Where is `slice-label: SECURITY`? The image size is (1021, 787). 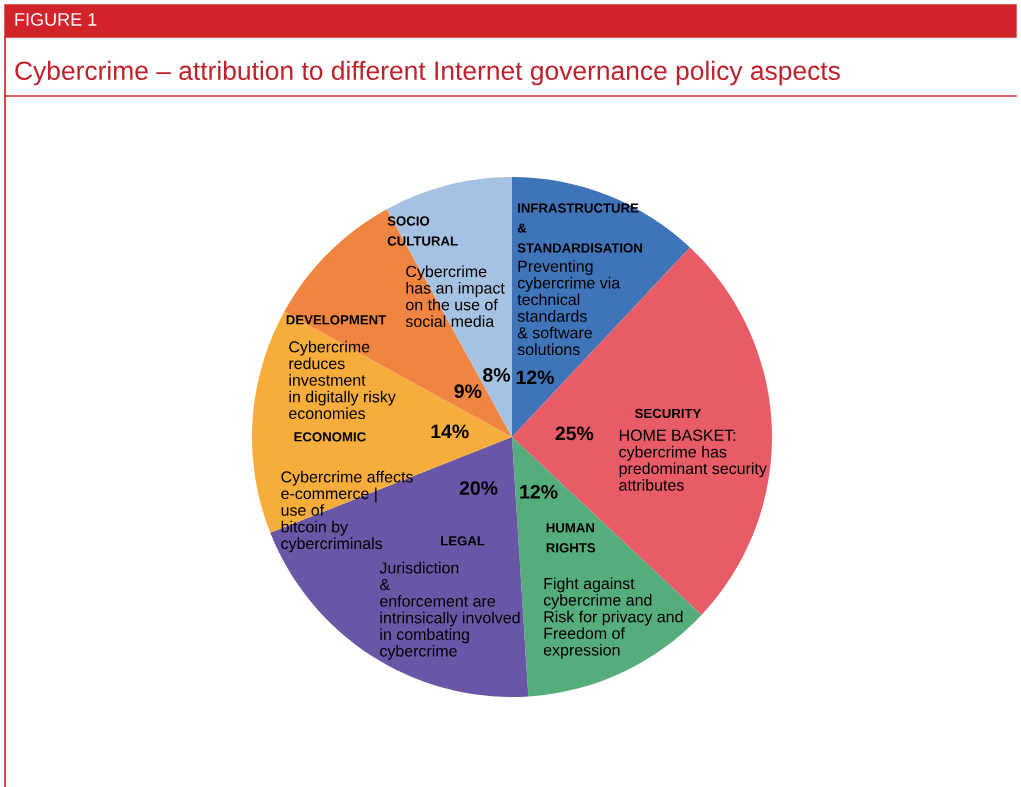
slice-label: SECURITY is located at coordinates (668, 413).